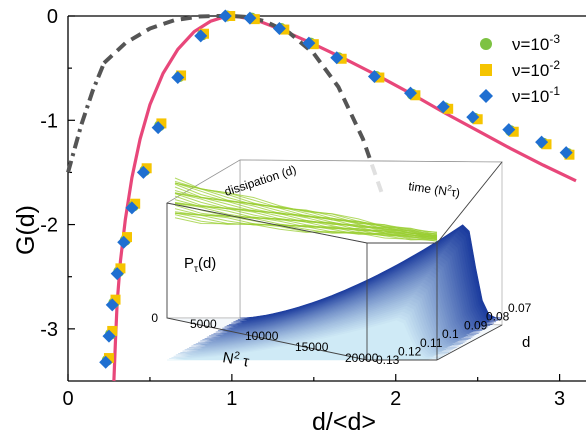 Image resolution: width=586 pixels, height=437 pixels. I want to click on inset-d-ticks: 0.070.080.09 0.10.110.120.13, so click(454, 334).